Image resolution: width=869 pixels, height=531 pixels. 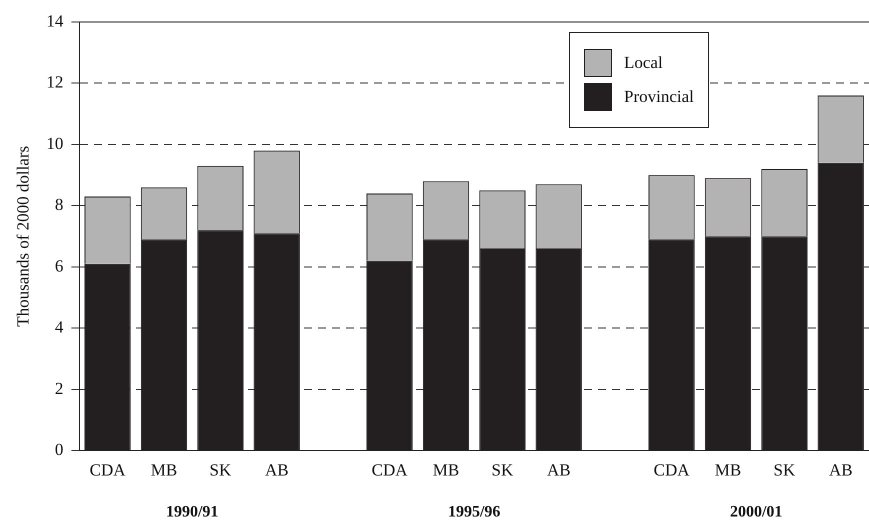 What do you see at coordinates (23, 236) in the screenshot?
I see `y-axis-title: Thousands of 2000 dollars` at bounding box center [23, 236].